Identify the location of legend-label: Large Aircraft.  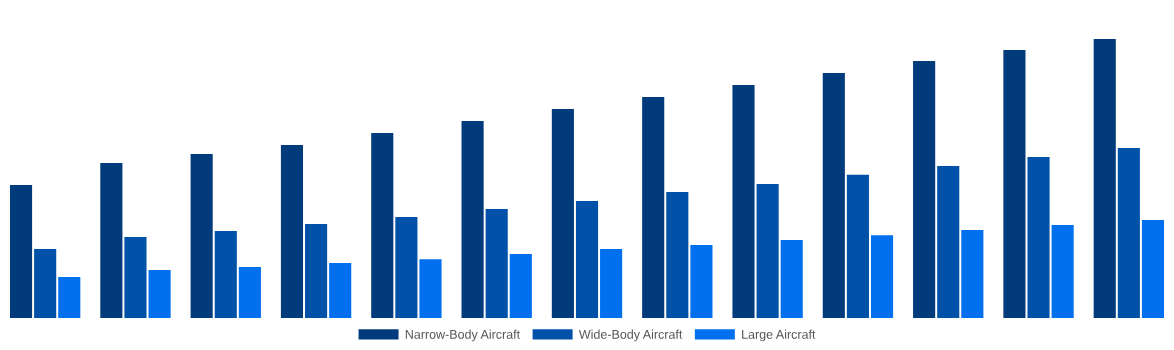
(779, 335).